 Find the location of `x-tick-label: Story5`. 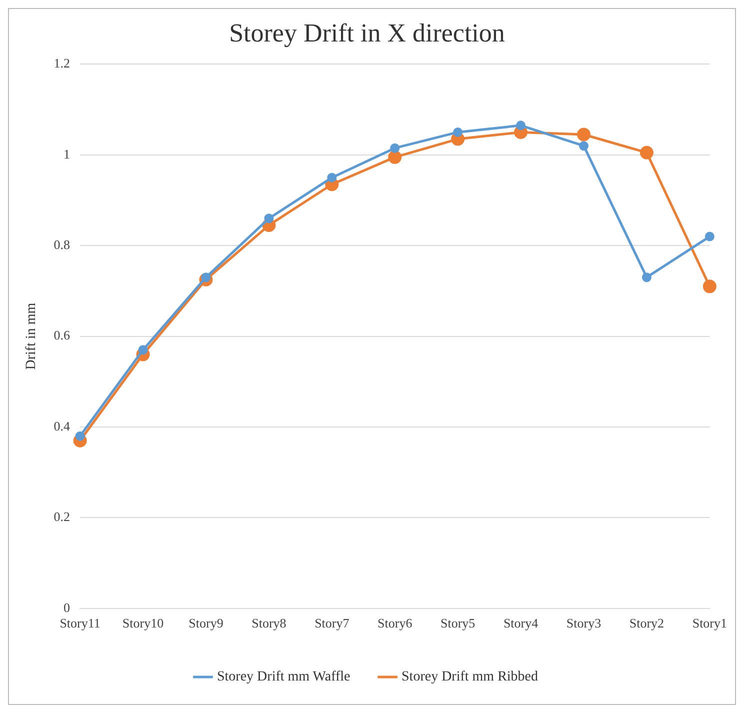

x-tick-label: Story5 is located at coordinates (458, 623).